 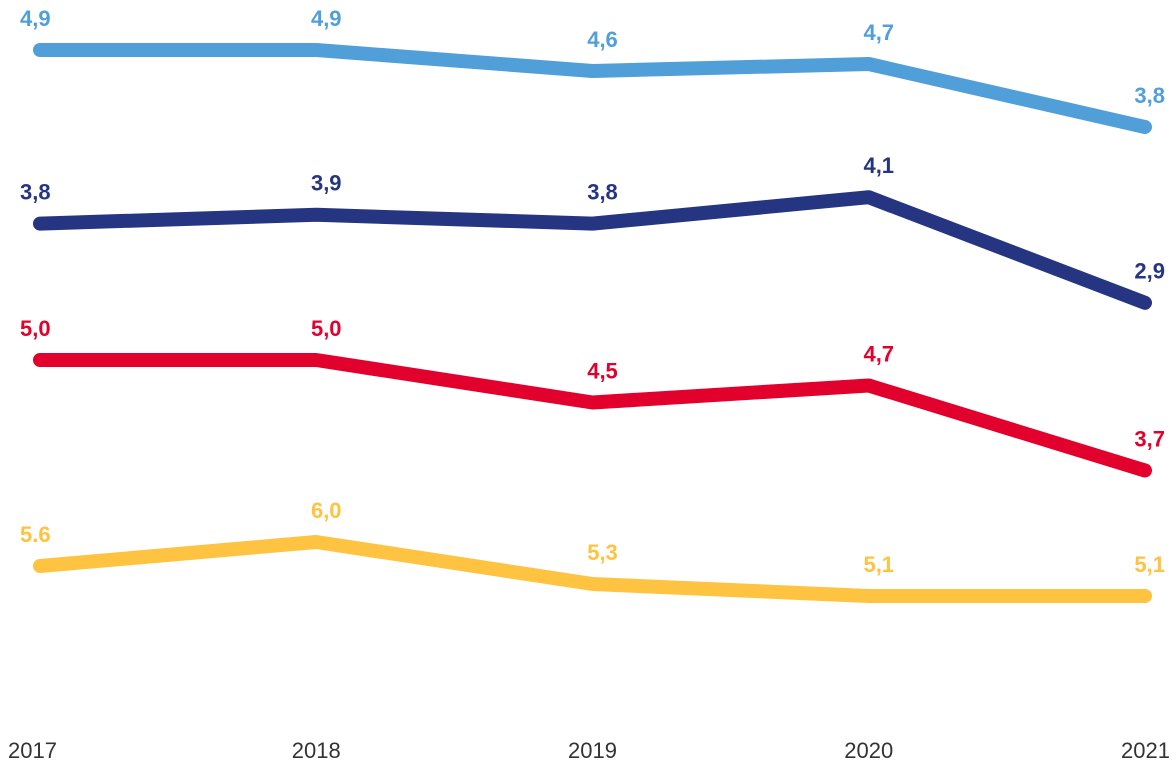 What do you see at coordinates (326, 510) in the screenshot?
I see `data-label: 6,0` at bounding box center [326, 510].